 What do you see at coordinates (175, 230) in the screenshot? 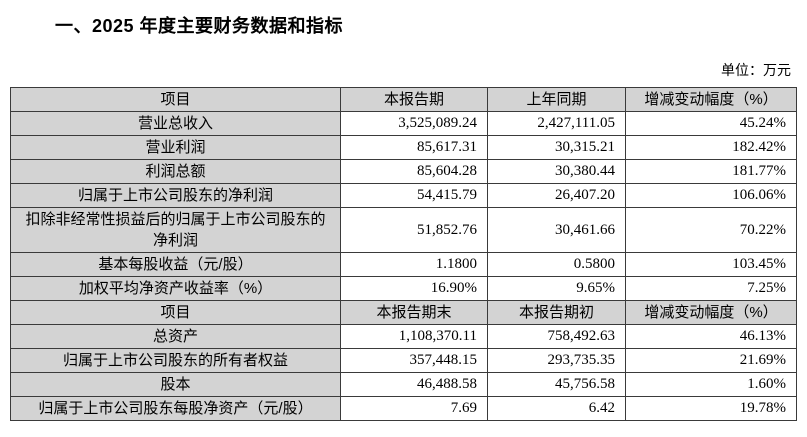
I see `row-label: 扣除非经常性损益后的归属于上市公司股东的净利润` at bounding box center [175, 230].